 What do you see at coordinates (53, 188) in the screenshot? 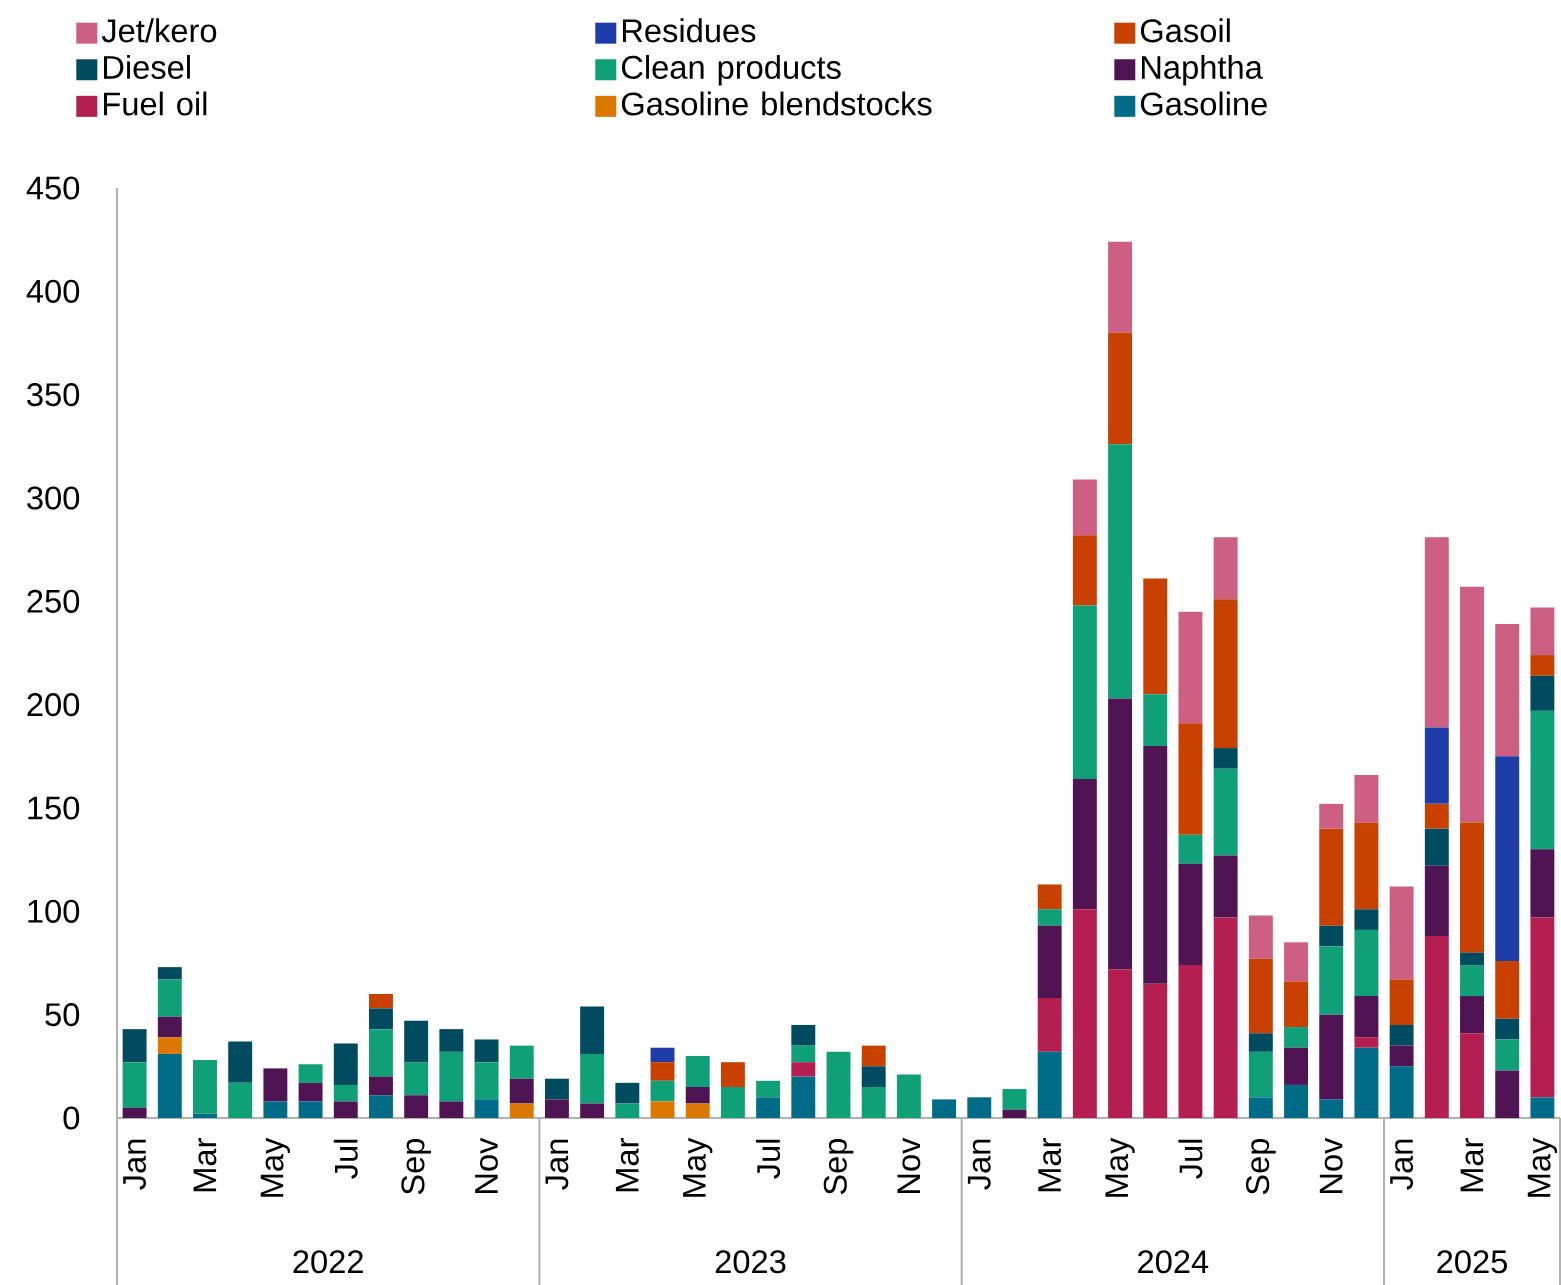
I see `y-tick-label: 450` at bounding box center [53, 188].